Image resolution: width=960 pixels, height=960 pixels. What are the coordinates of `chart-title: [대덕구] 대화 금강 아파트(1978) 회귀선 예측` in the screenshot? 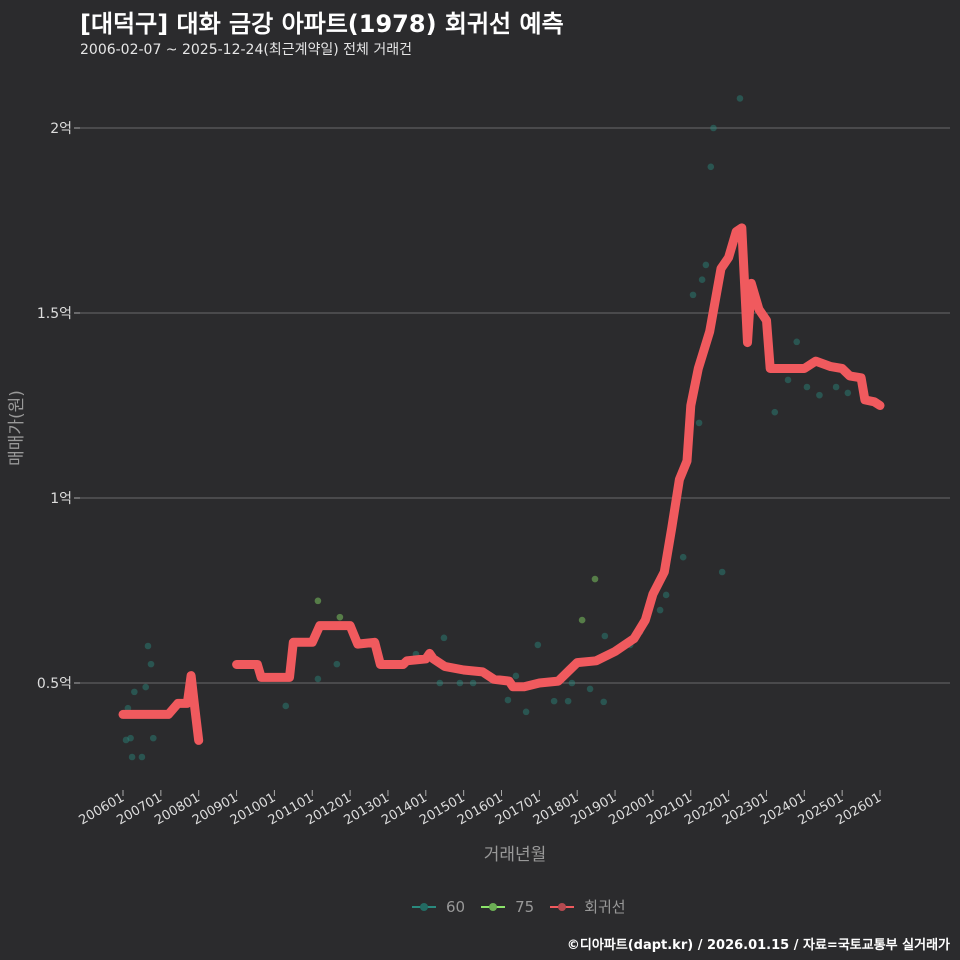 It's located at (322, 24).